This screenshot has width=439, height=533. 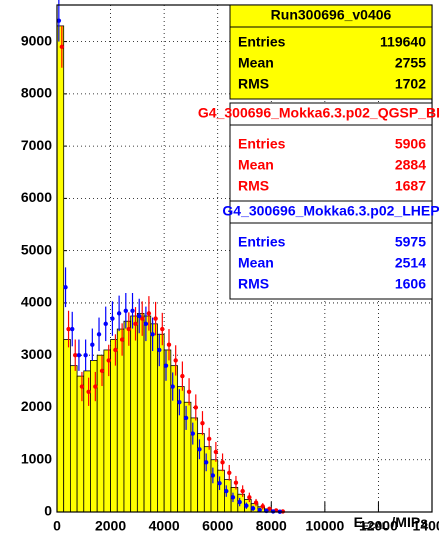 I want to click on x-tick-label: 8000, so click(x=271, y=525).